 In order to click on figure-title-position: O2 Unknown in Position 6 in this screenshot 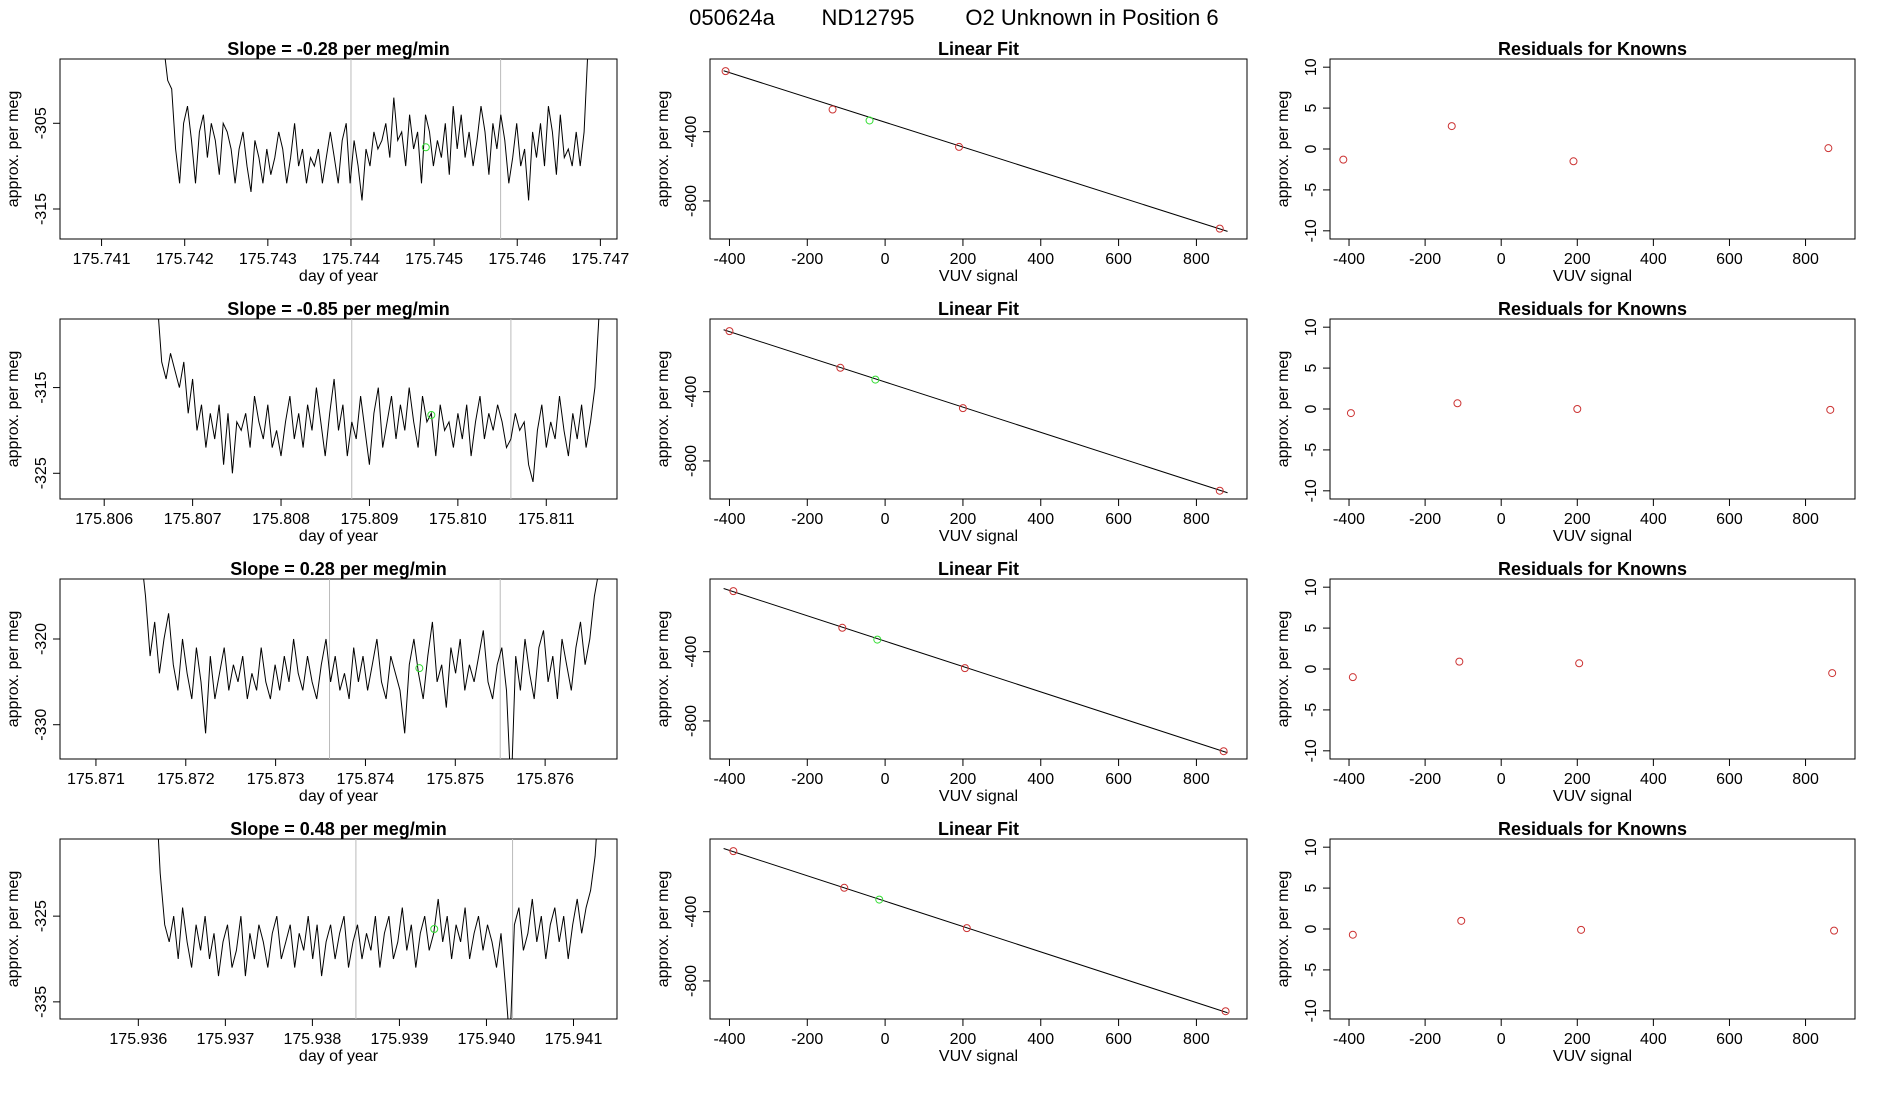, I will do `click(1091, 17)`.